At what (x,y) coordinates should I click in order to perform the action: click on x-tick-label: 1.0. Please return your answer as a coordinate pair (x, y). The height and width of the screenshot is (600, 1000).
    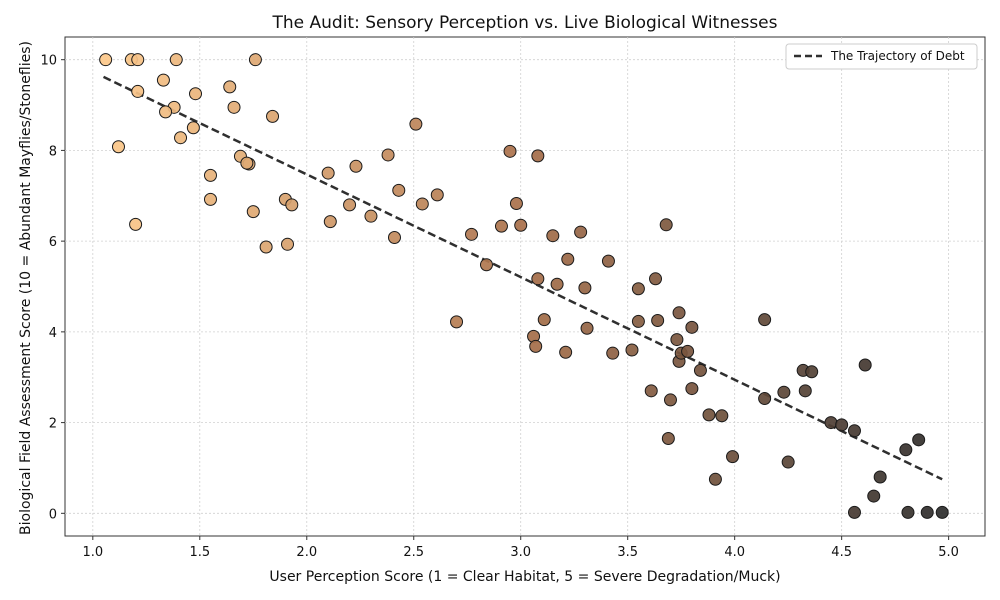
    Looking at the image, I should click on (92, 552).